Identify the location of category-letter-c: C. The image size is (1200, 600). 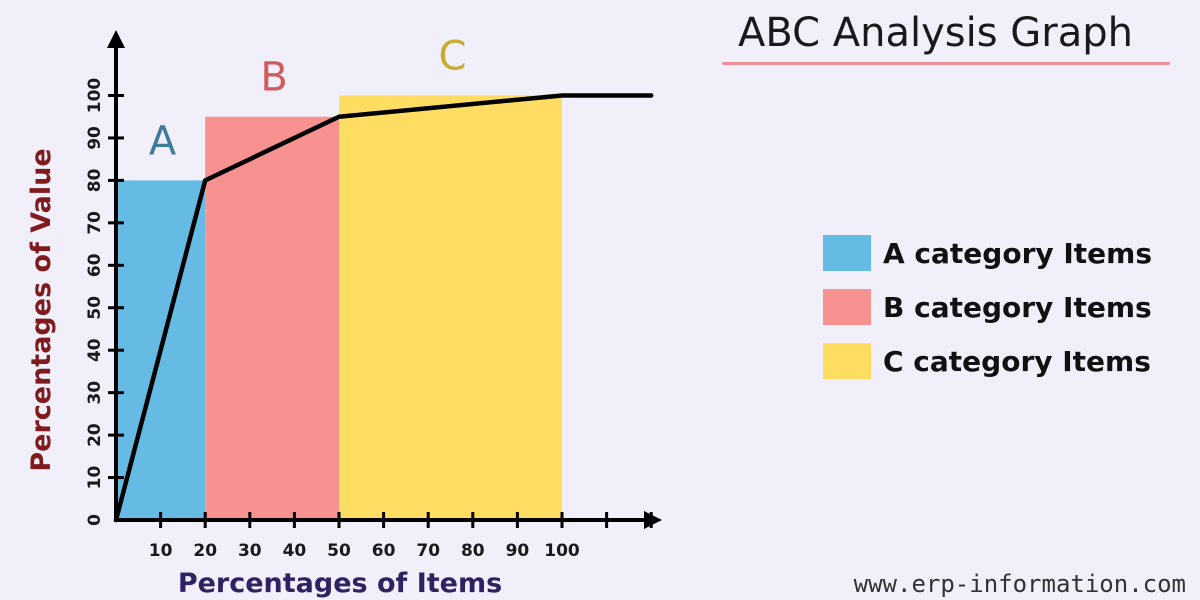
(453, 57).